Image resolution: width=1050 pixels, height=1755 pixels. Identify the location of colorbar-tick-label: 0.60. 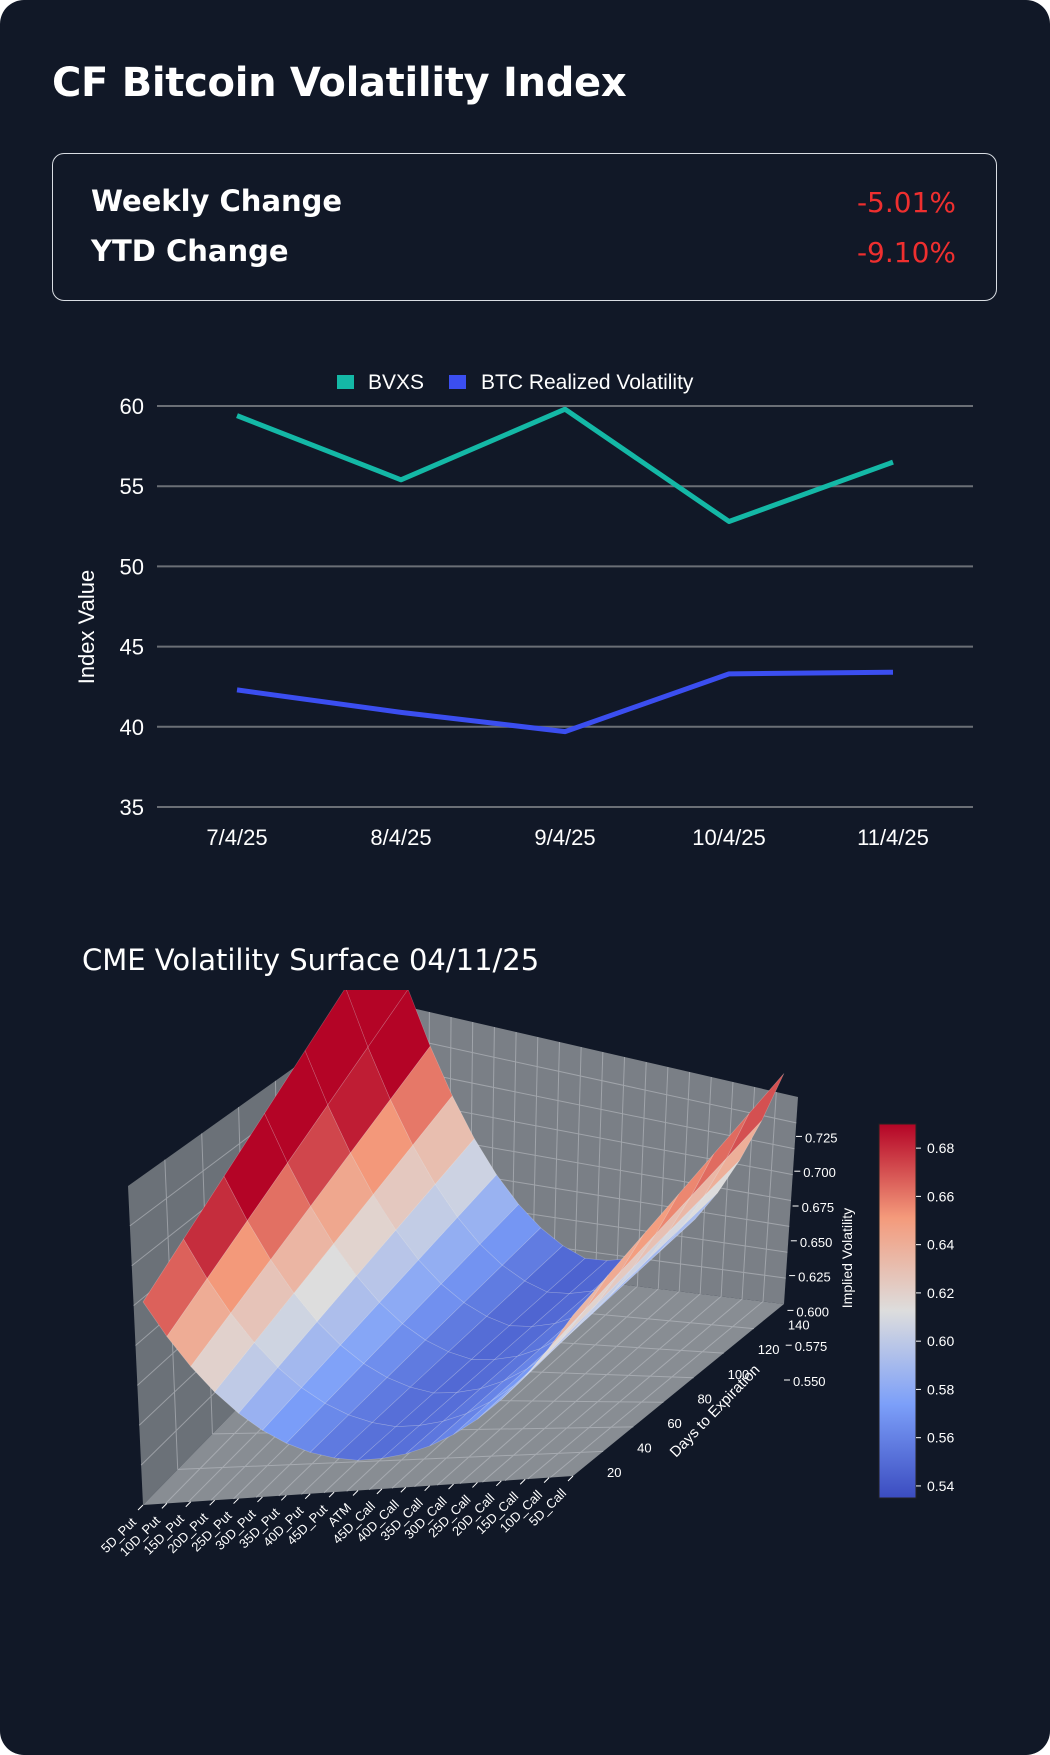
(940, 1341).